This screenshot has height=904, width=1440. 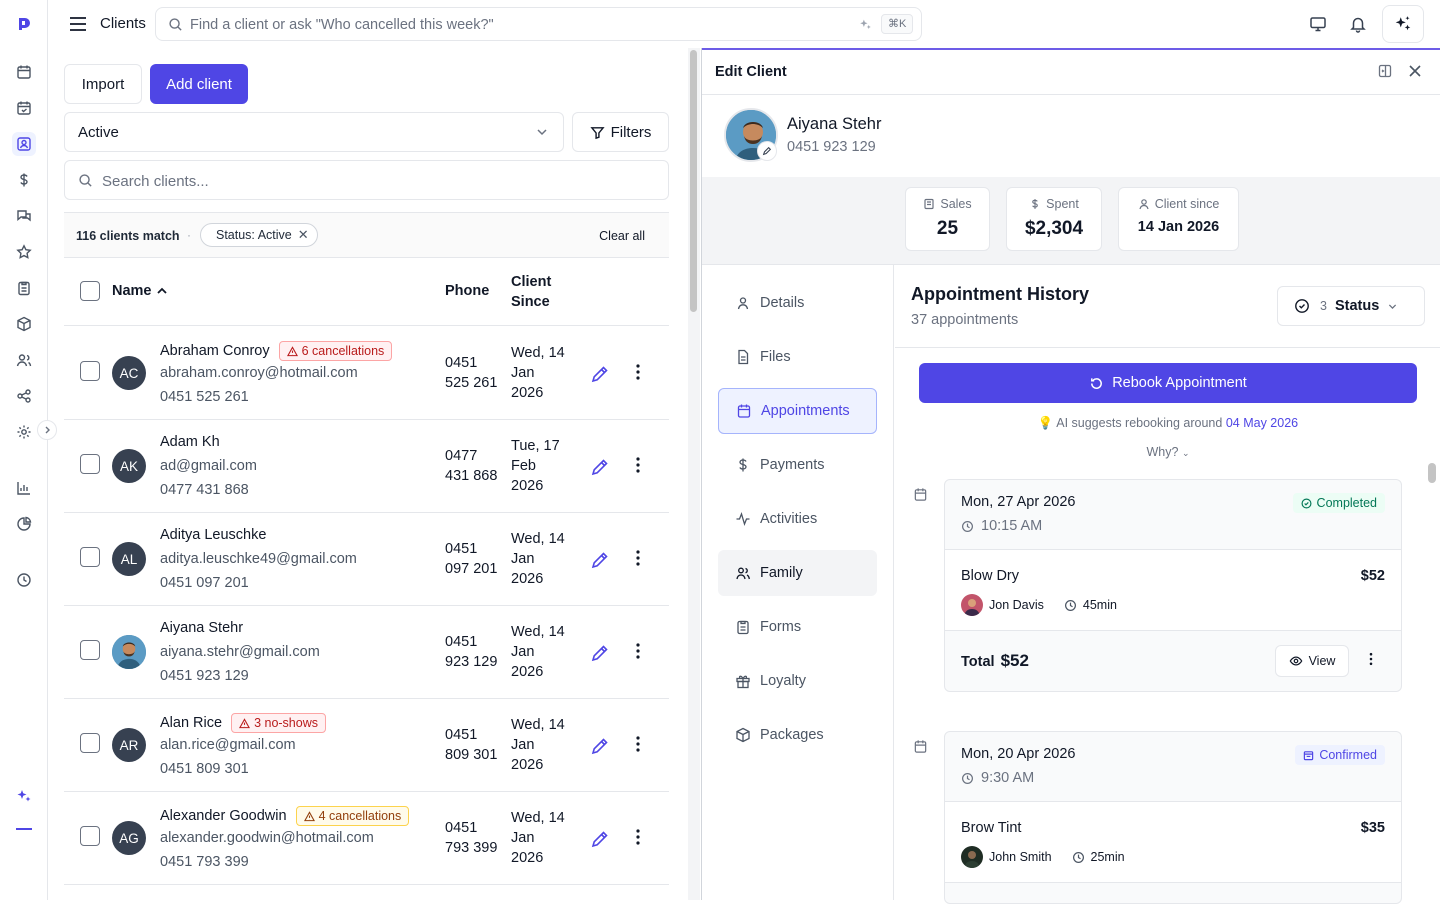 What do you see at coordinates (24, 360) in the screenshot?
I see `team-icon` at bounding box center [24, 360].